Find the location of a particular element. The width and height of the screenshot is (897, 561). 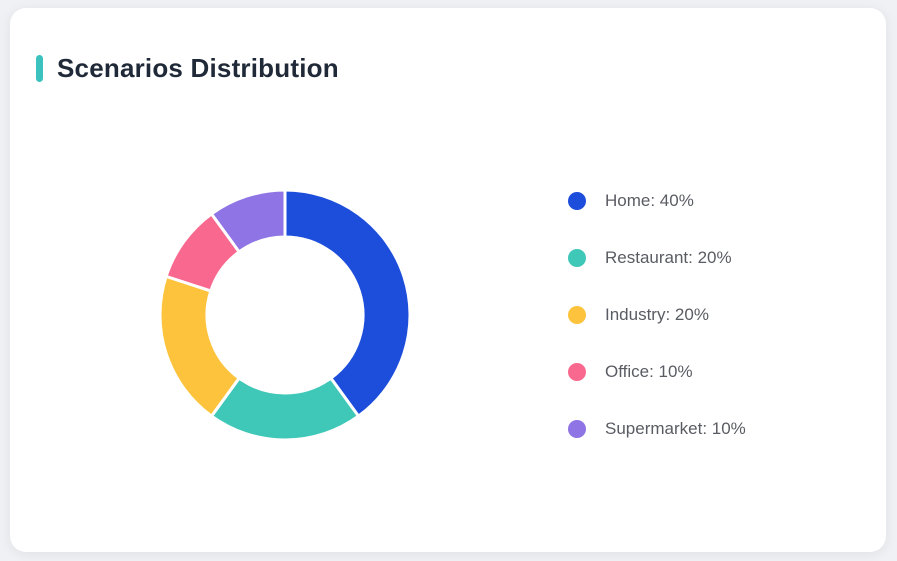

legend-item-home: Home: 40% is located at coordinates (657, 201).